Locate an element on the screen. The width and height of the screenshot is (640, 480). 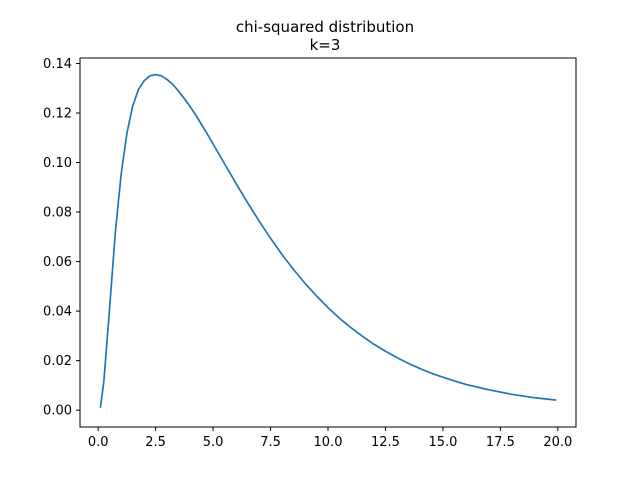
x-tick-label: 10.0 is located at coordinates (328, 442).